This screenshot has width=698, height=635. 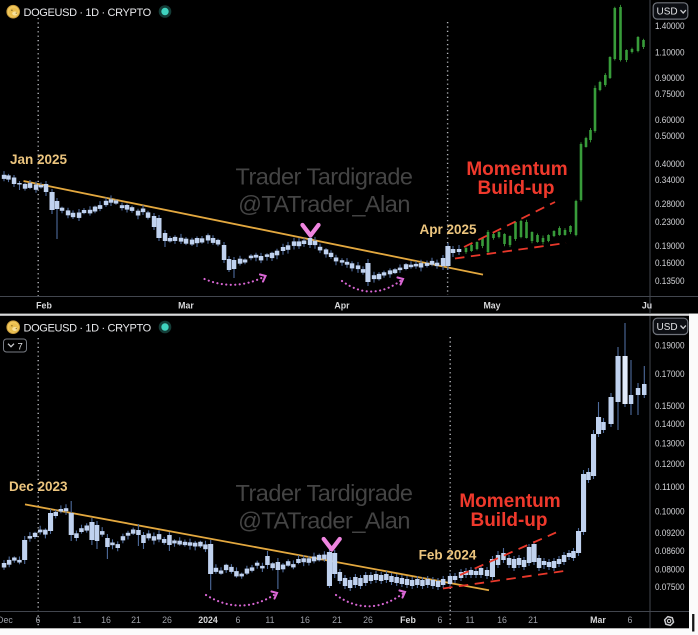 I want to click on svg-text: 0.16000, so click(x=670, y=263).